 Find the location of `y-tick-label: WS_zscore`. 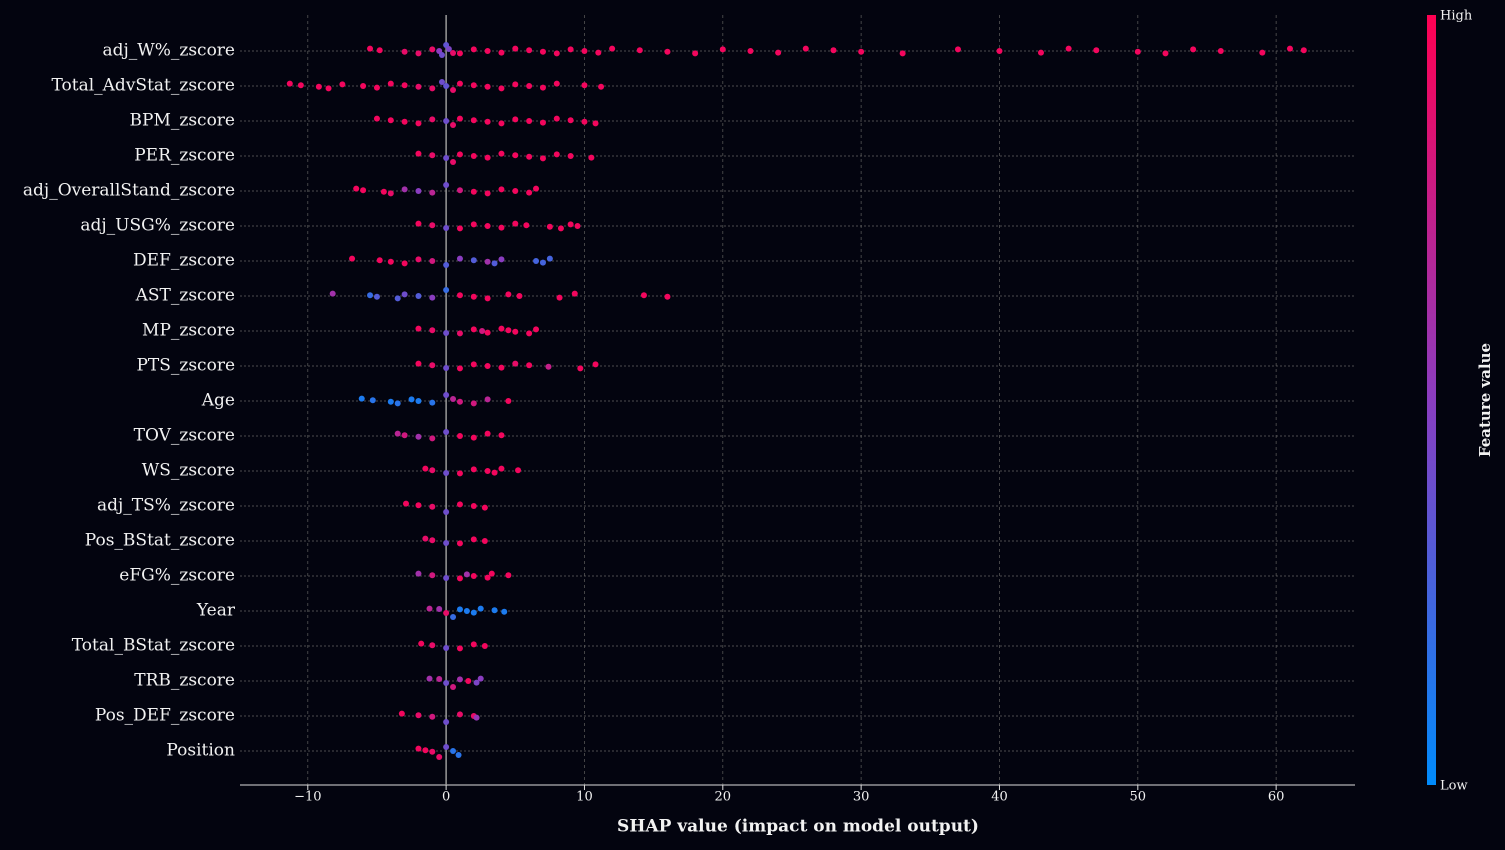

y-tick-label: WS_zscore is located at coordinates (188, 471).